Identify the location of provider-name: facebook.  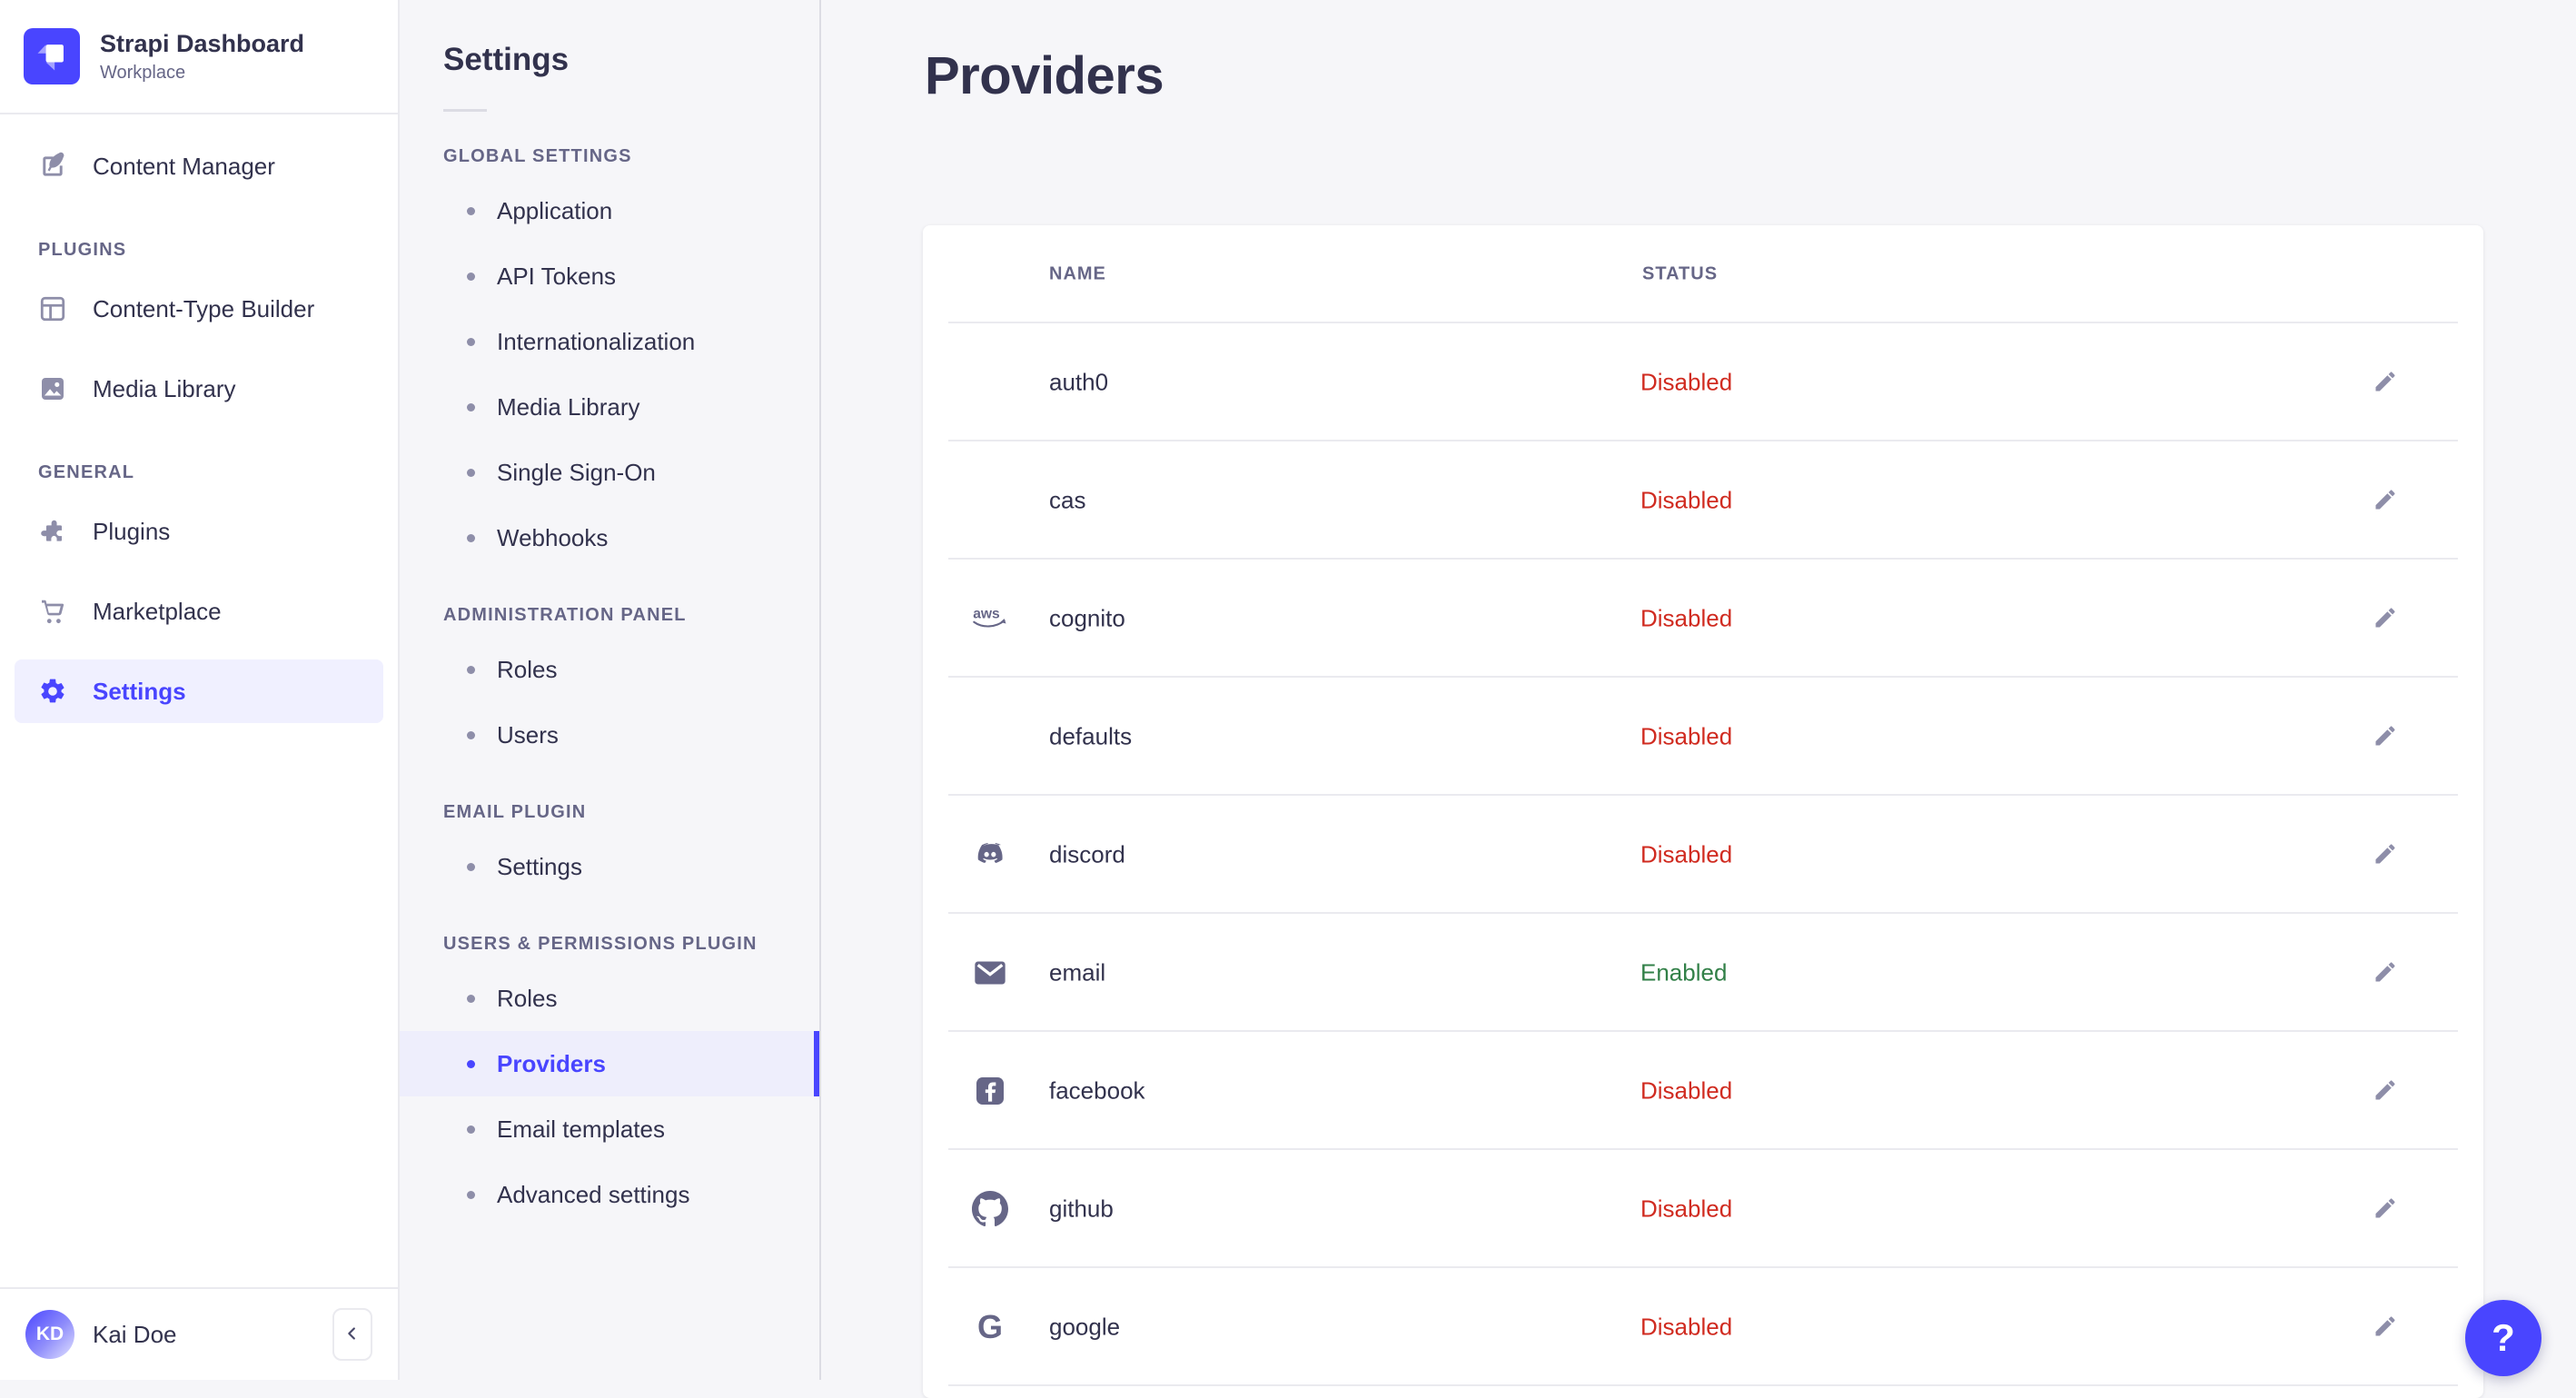
(1097, 1090).